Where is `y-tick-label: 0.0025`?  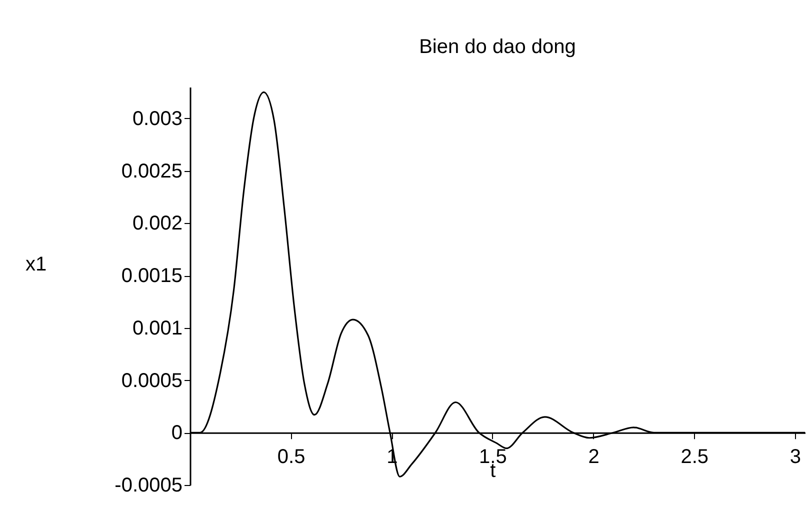
y-tick-label: 0.0025 is located at coordinates (151, 171).